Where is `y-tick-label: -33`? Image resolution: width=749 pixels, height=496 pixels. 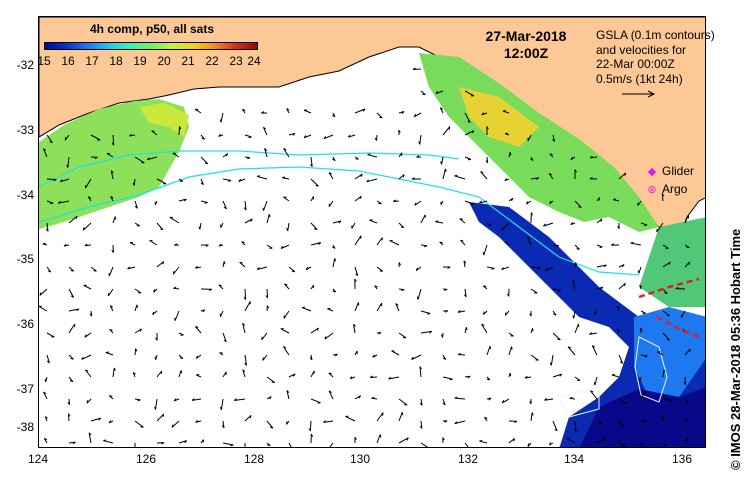 y-tick-label: -33 is located at coordinates (25, 130).